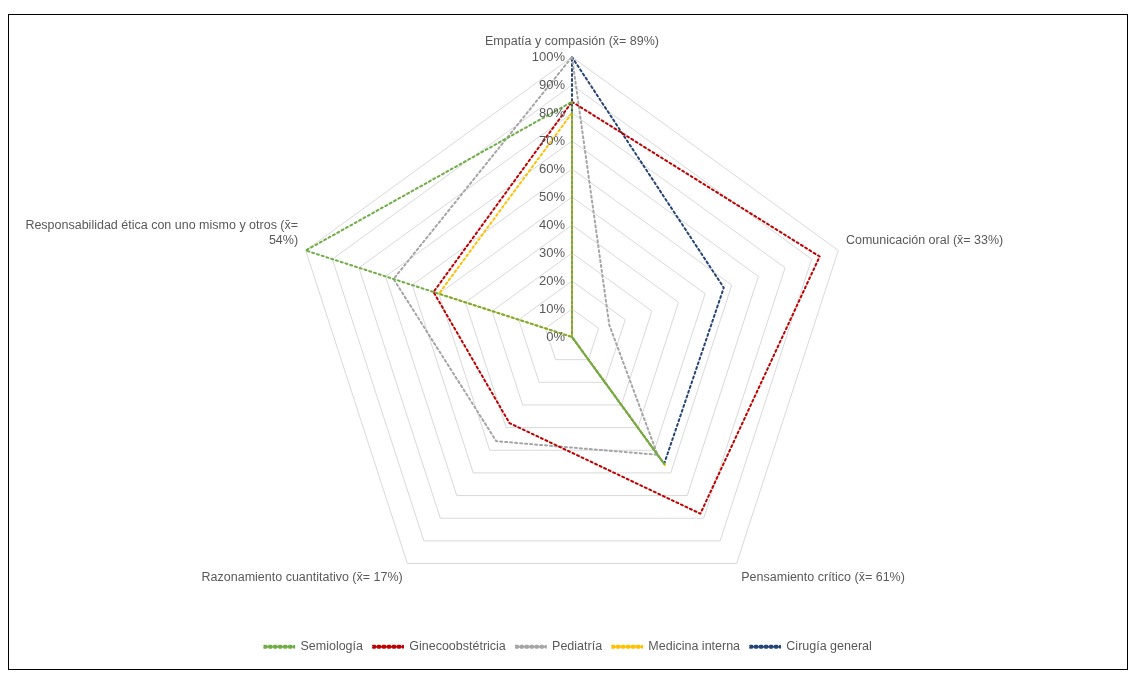  Describe the element at coordinates (577, 646) in the screenshot. I see `legend-label: Pediatría` at that location.